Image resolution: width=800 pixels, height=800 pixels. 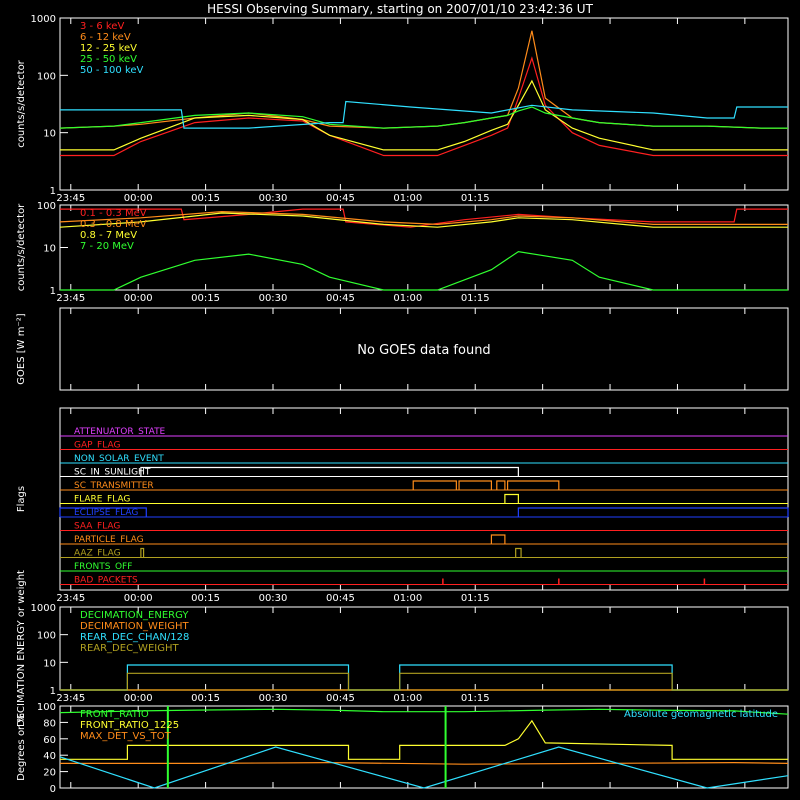 I want to click on high-energy-ylabel: counts/s/detector, so click(x=21, y=247).